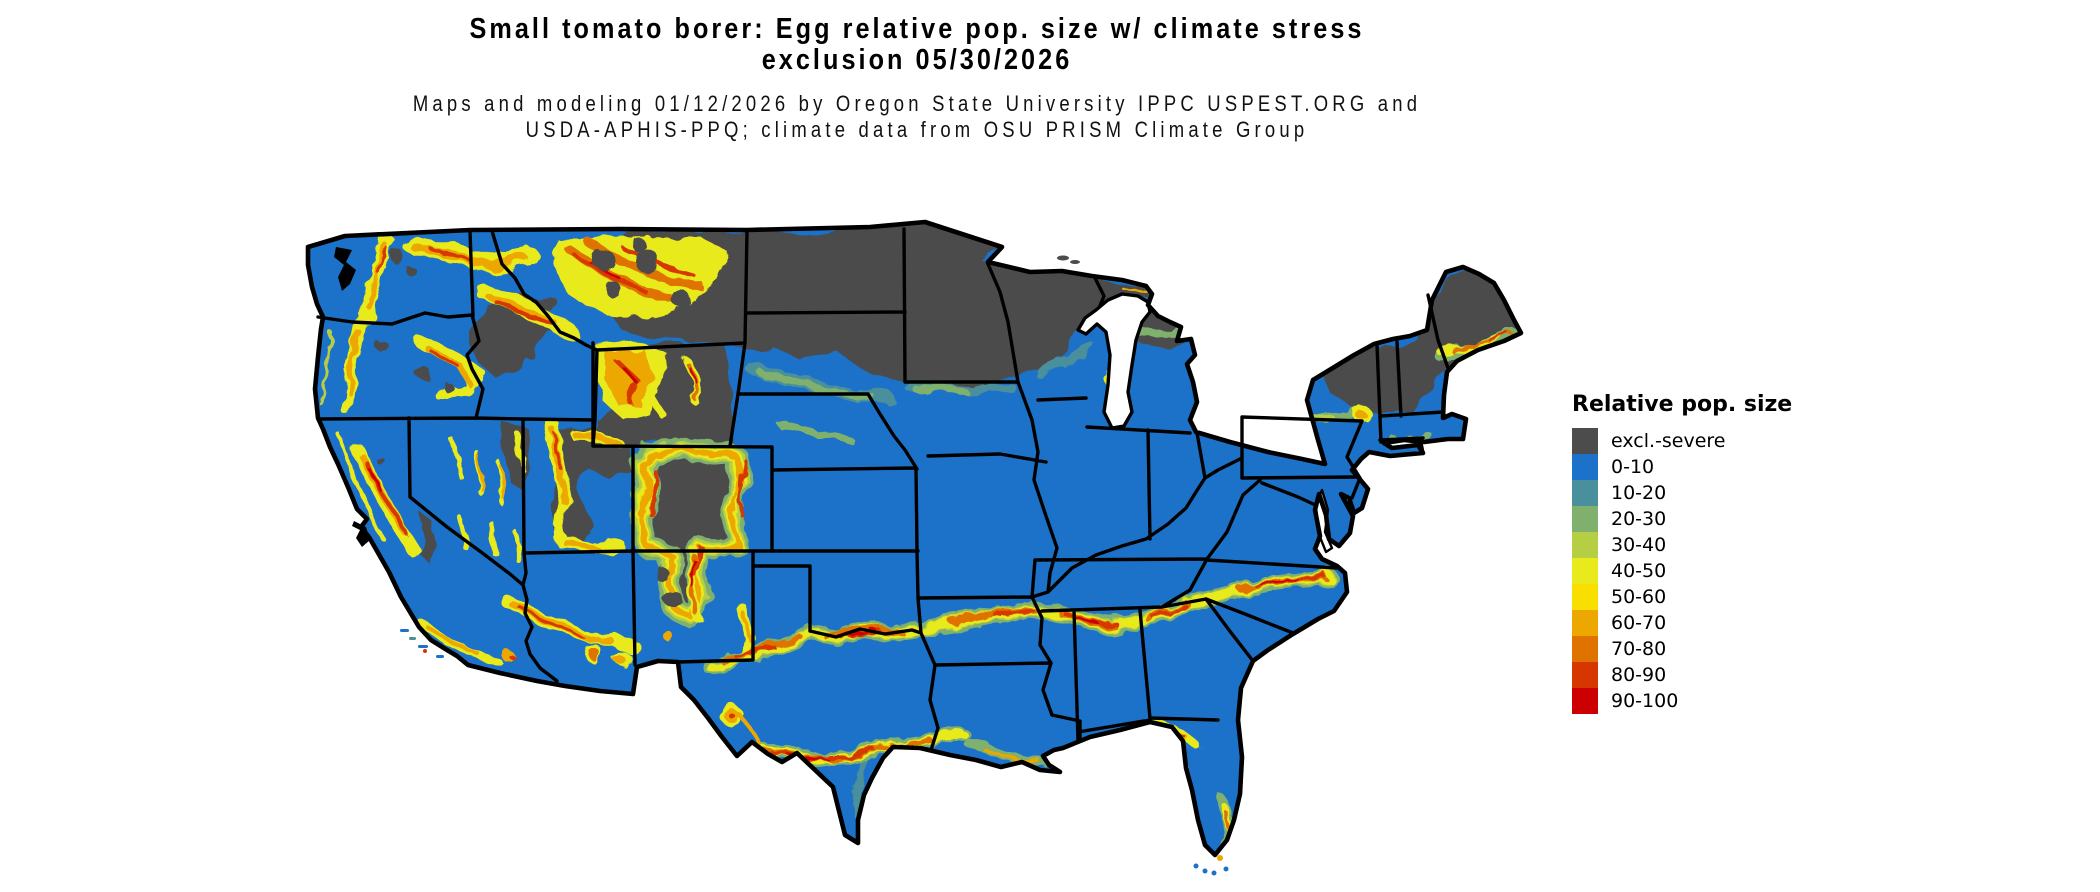 This screenshot has height=892, width=2100. What do you see at coordinates (1585, 545) in the screenshot?
I see `legend-swatch-b30` at bounding box center [1585, 545].